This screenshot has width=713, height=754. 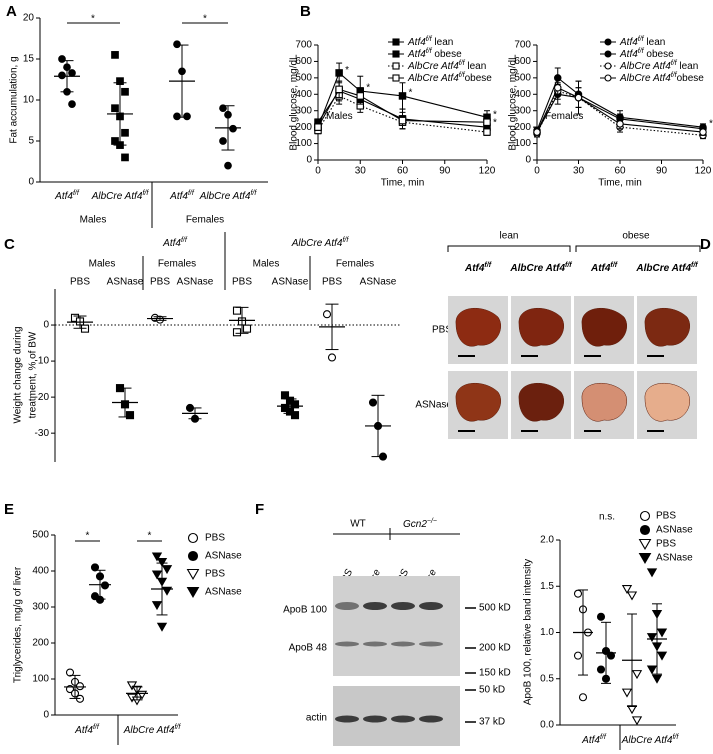 What do you see at coordinates (11, 11) in the screenshot?
I see `panel-letter: A` at bounding box center [11, 11].